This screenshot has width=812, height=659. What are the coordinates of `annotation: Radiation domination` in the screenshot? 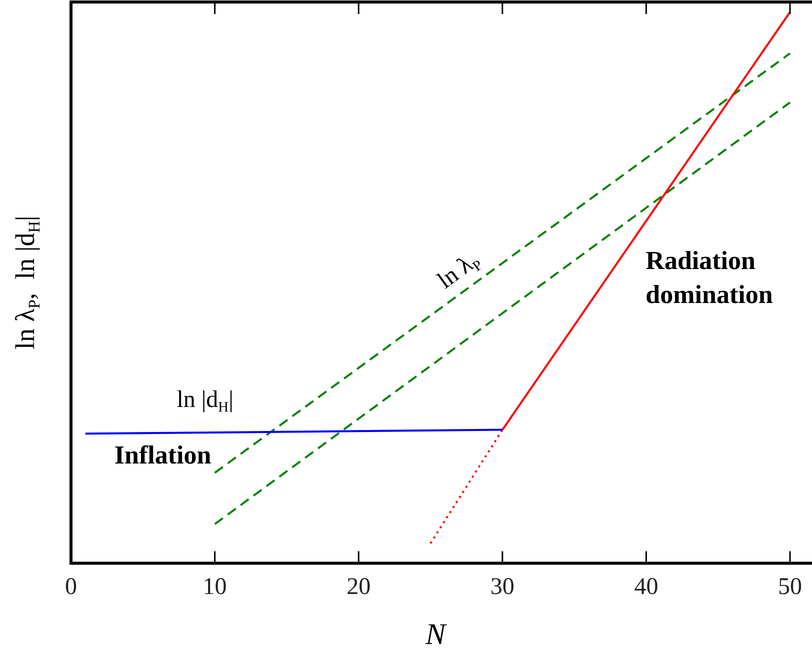 It's located at (710, 278).